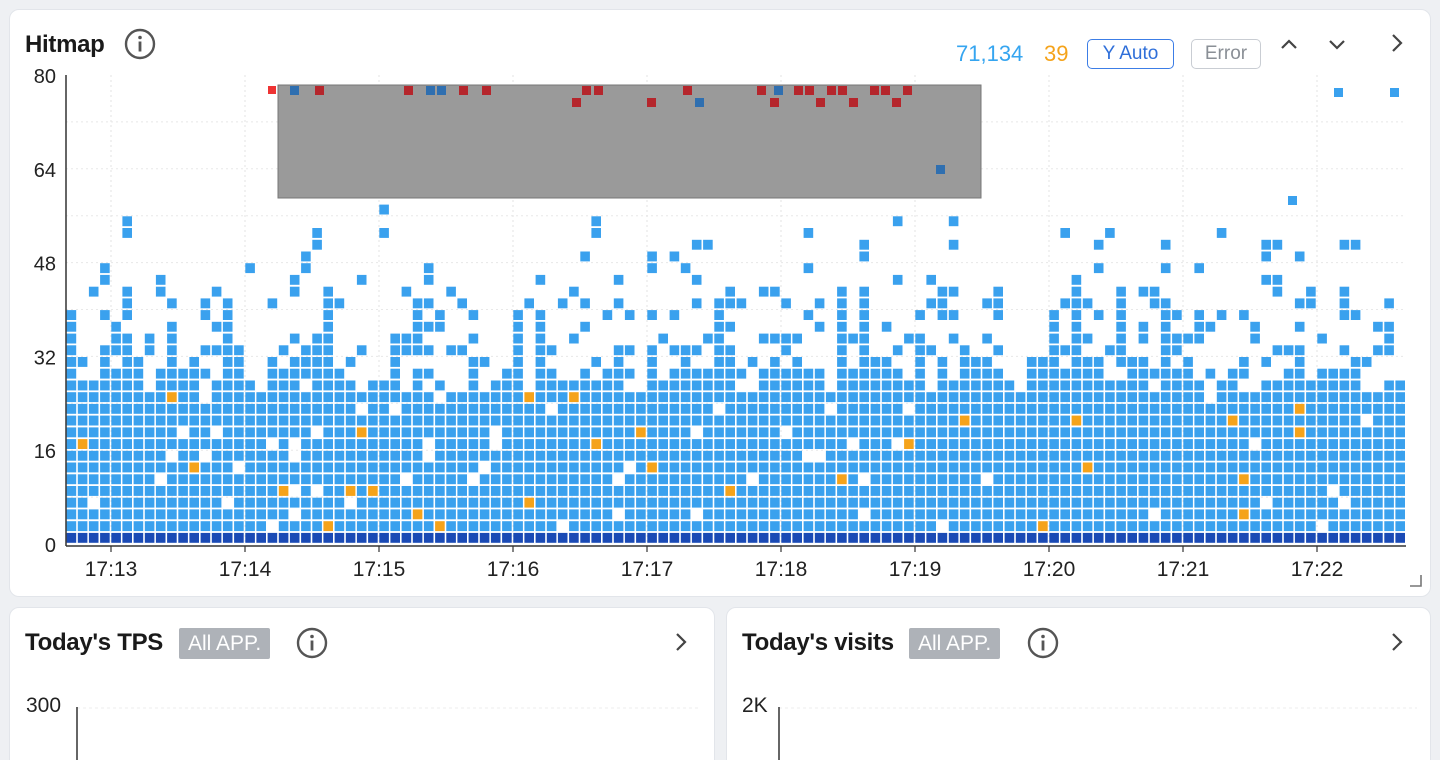 Image resolution: width=1440 pixels, height=760 pixels. I want to click on resize-handle-icon, so click(1416, 581).